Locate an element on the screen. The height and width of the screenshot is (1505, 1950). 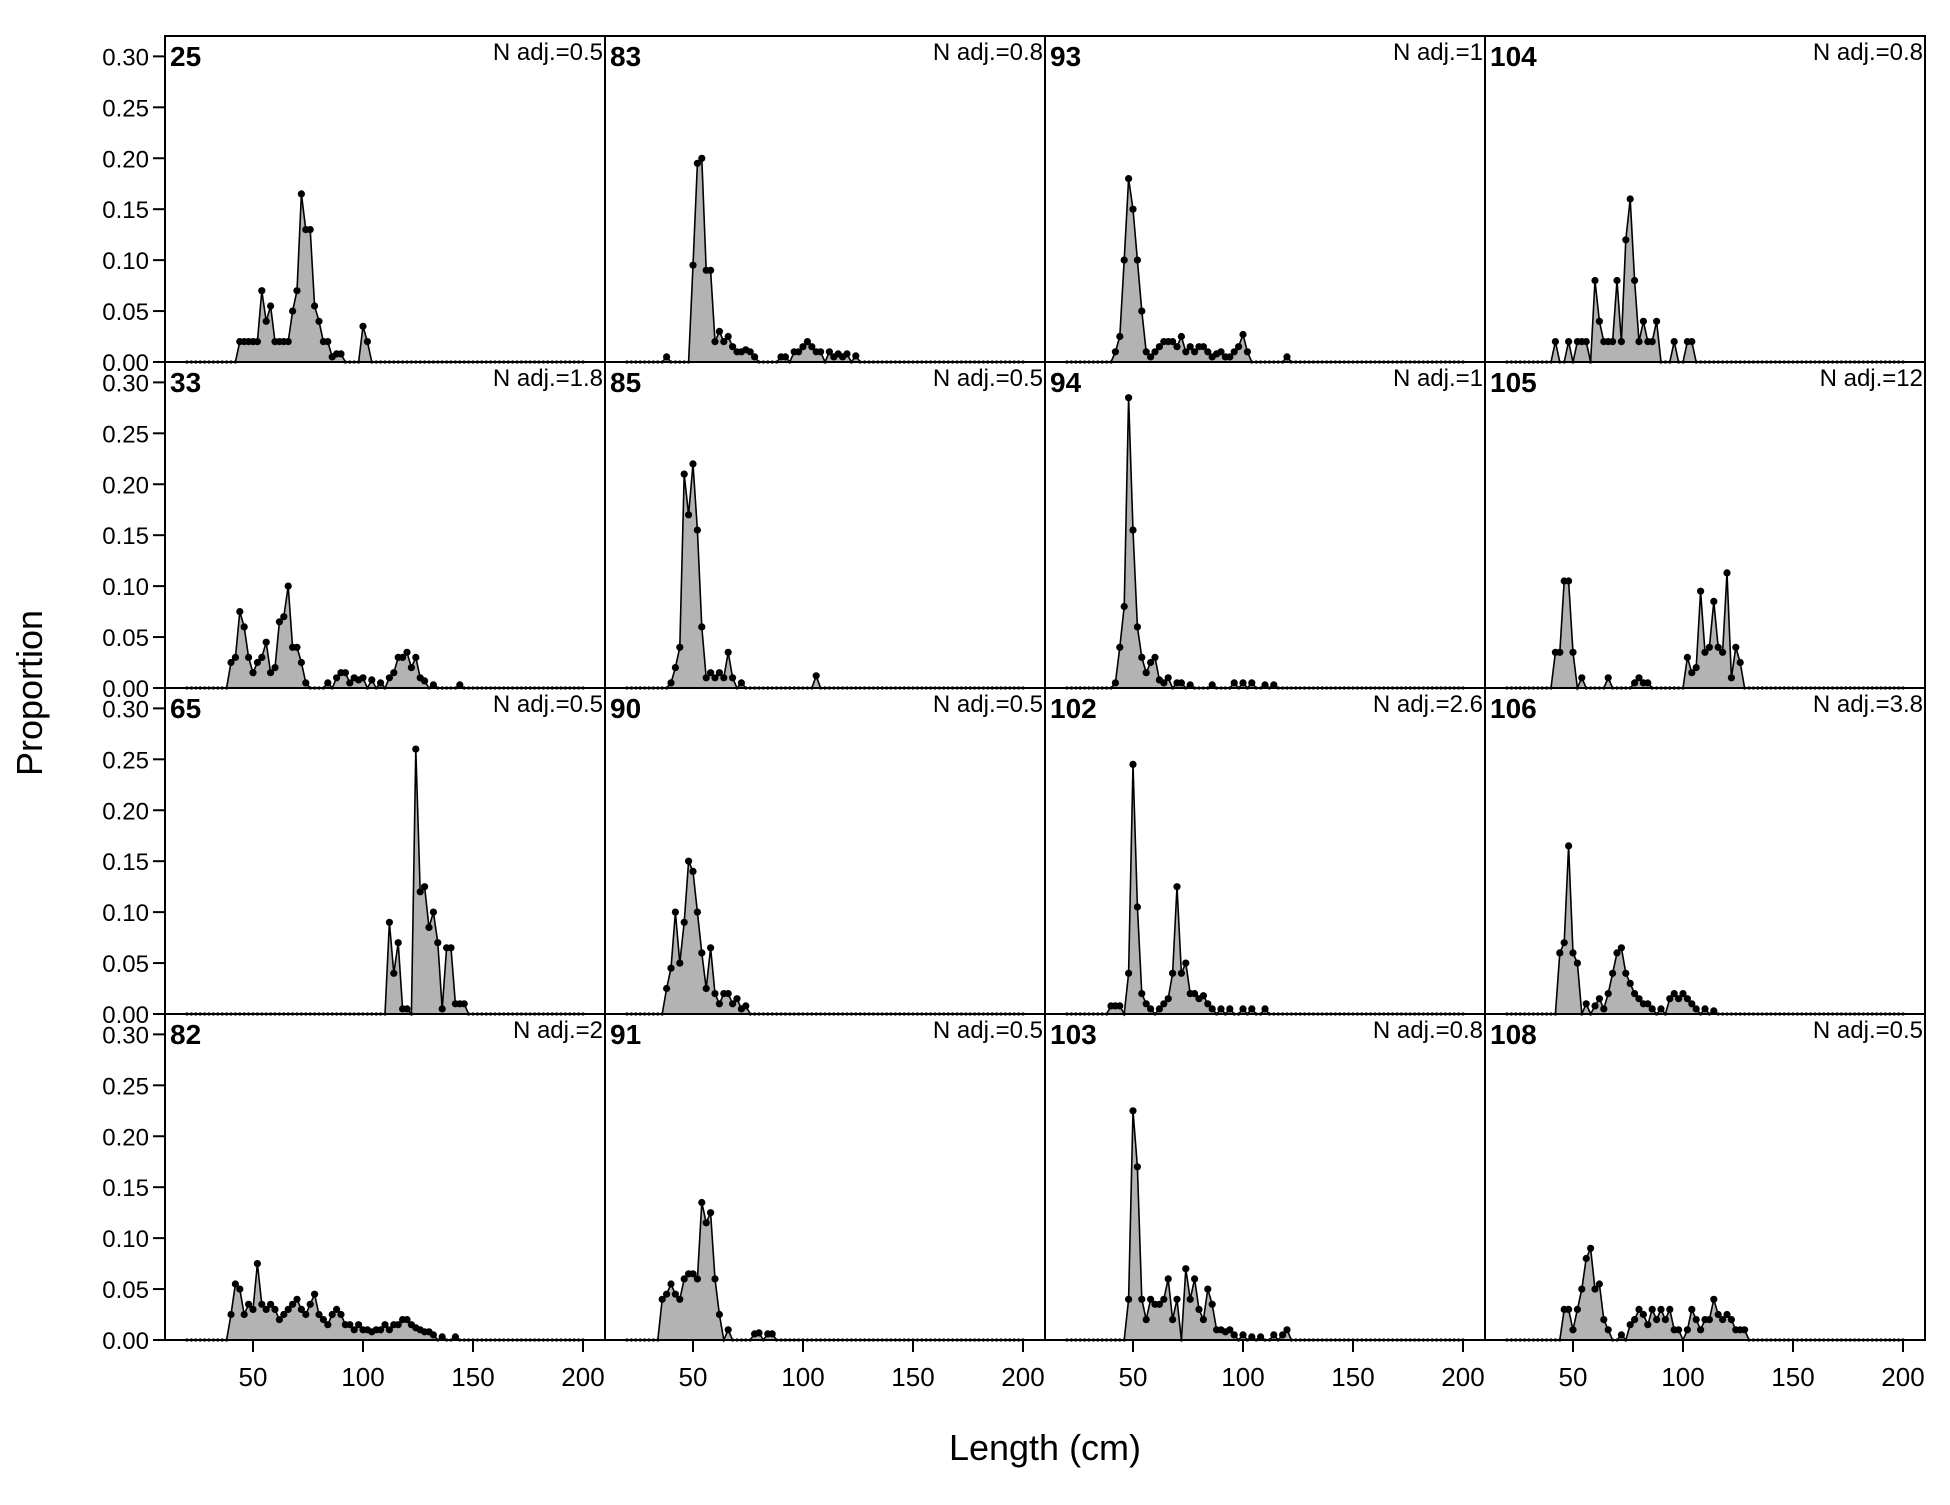
y-tick-label: 0.20 is located at coordinates (125, 1137).